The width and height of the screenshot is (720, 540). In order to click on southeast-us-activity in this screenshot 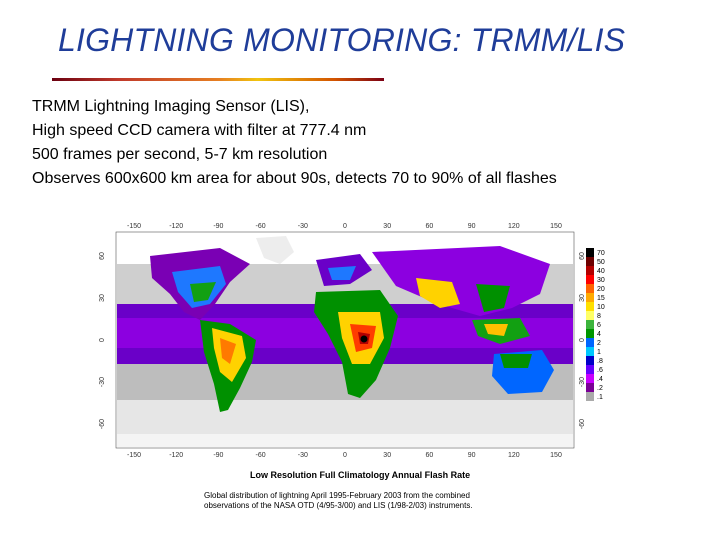, I will do `click(203, 292)`.